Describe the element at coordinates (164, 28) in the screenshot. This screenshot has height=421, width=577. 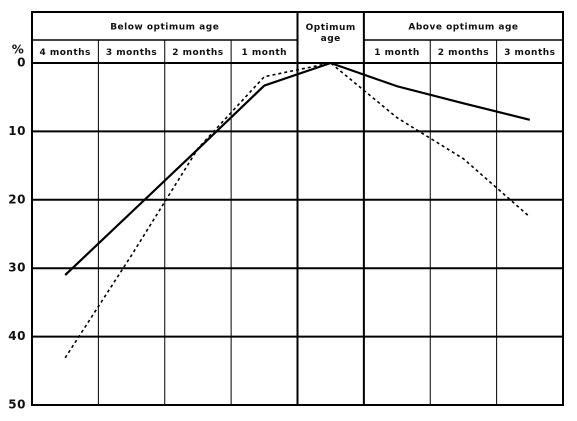
I see `group-label: Below optimum age` at that location.